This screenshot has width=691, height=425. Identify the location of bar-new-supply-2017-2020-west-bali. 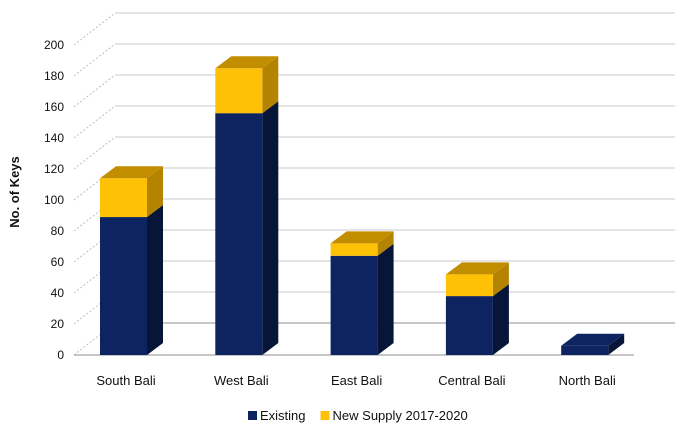
(247, 85).